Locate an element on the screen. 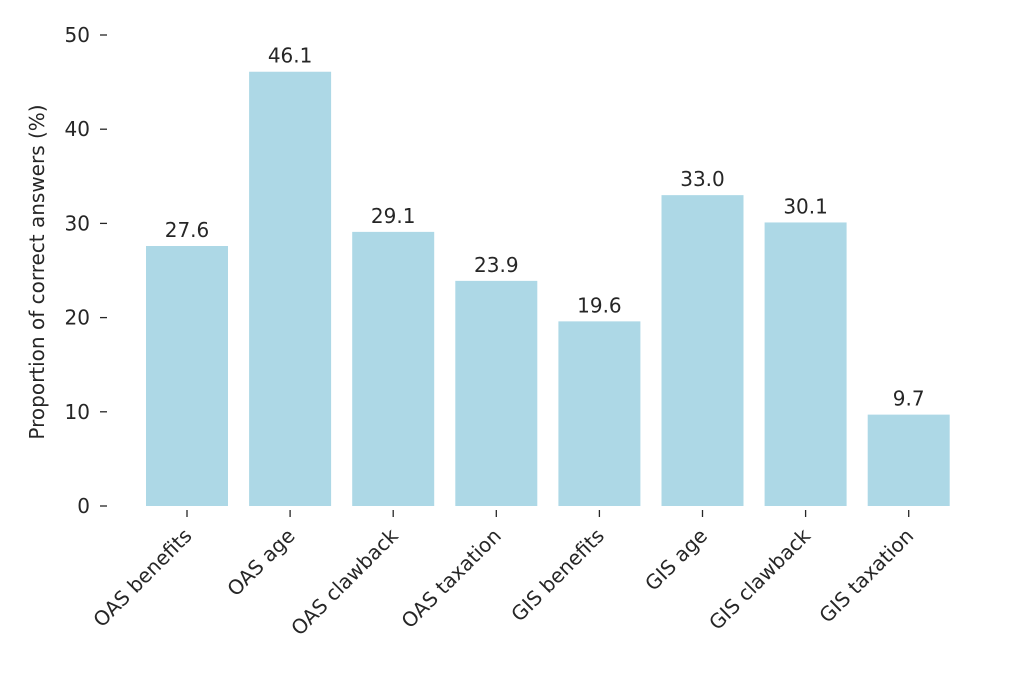  x-tick-label: OAS clawback is located at coordinates (344, 581).